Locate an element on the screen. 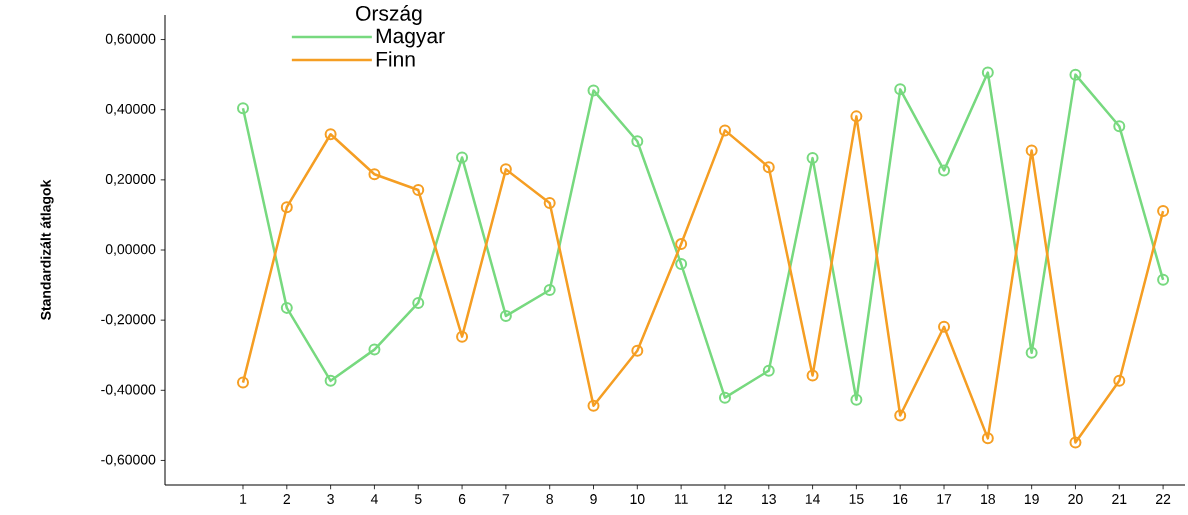 This screenshot has height=515, width=1188. x-tick-label: 7 is located at coordinates (506, 499).